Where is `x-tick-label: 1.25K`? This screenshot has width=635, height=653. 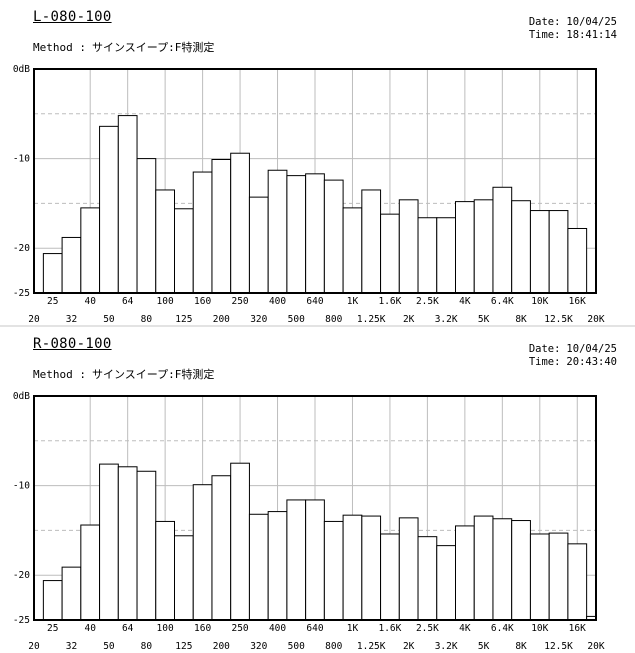
x-tick-label: 1.25K is located at coordinates (371, 646).